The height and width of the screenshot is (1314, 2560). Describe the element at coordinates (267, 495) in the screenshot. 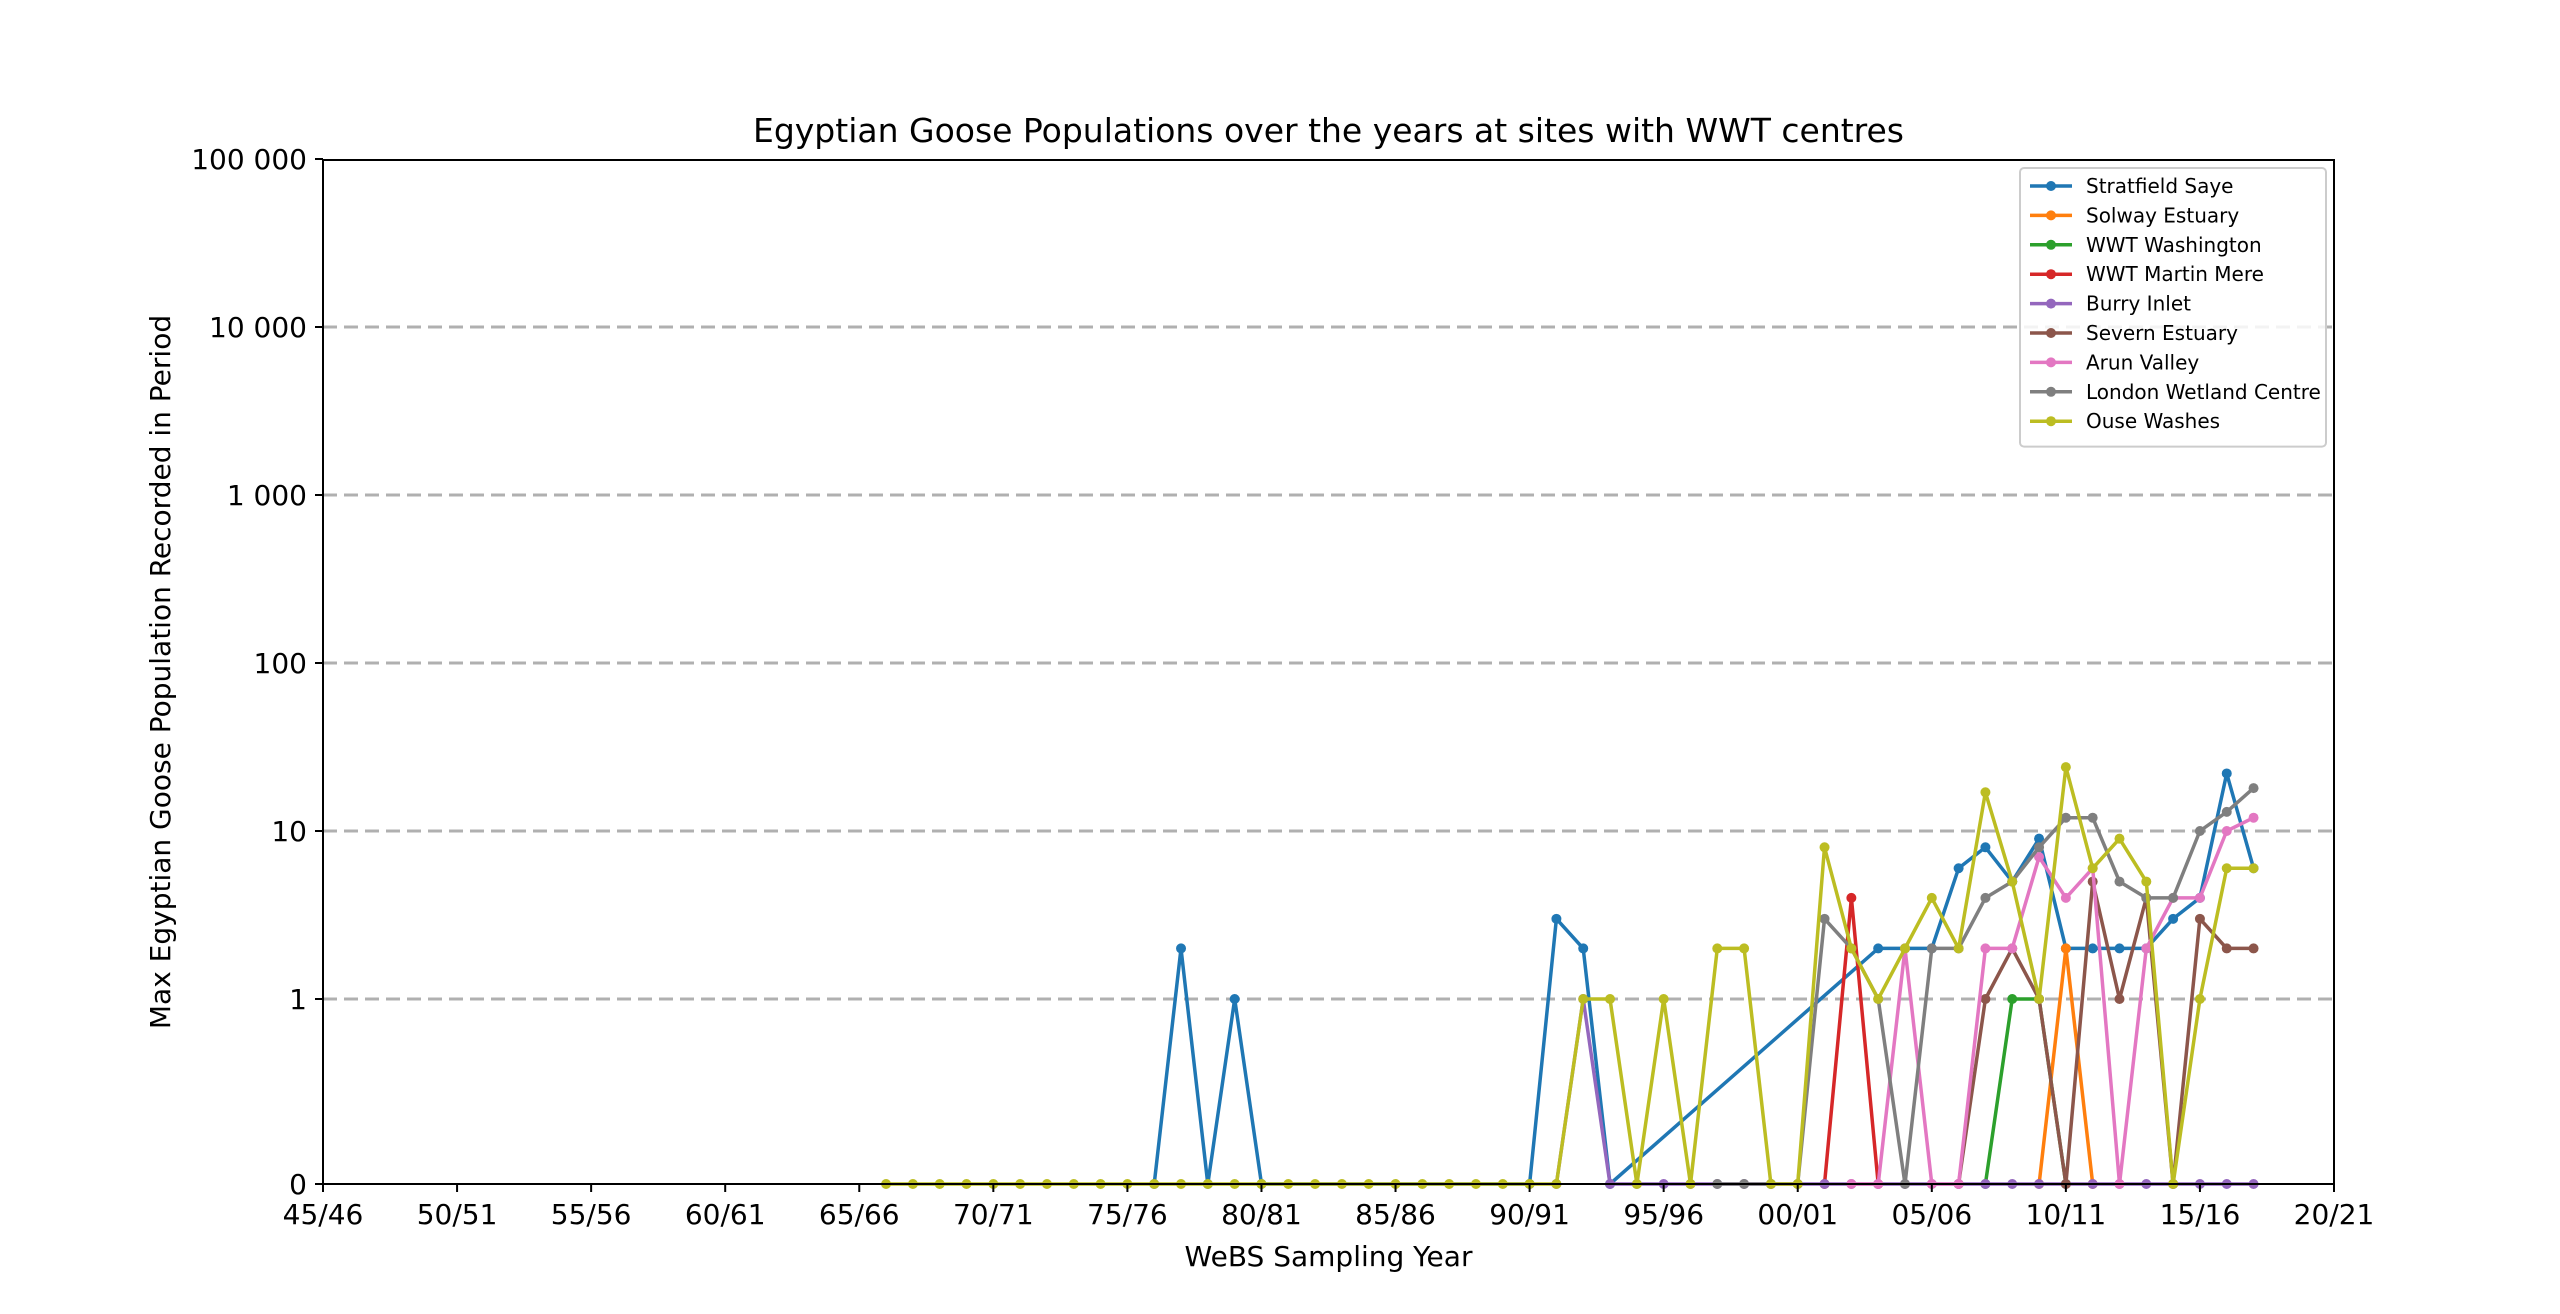

I see `y-tick-label: 1 000` at that location.